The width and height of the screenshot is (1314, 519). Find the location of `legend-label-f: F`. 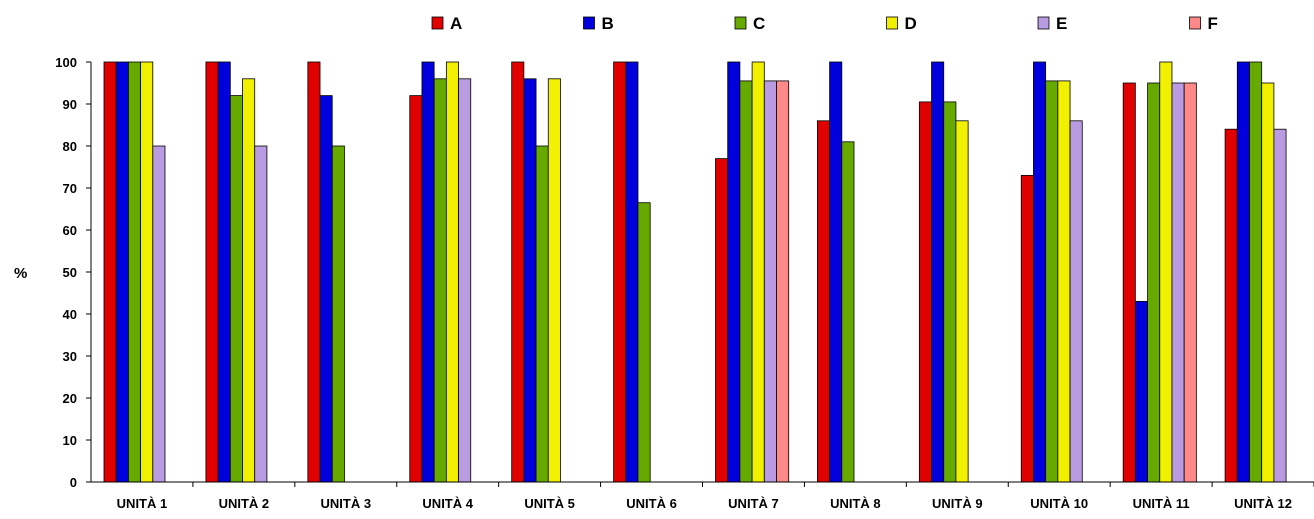

legend-label-f: F is located at coordinates (1213, 23).